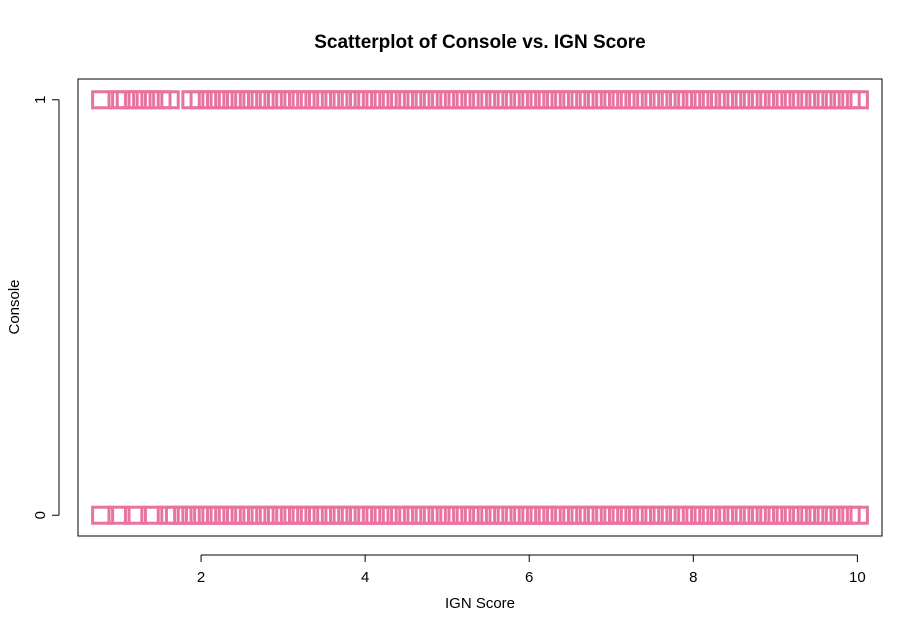  What do you see at coordinates (529, 577) in the screenshot?
I see `x-axis-tick-label: 6` at bounding box center [529, 577].